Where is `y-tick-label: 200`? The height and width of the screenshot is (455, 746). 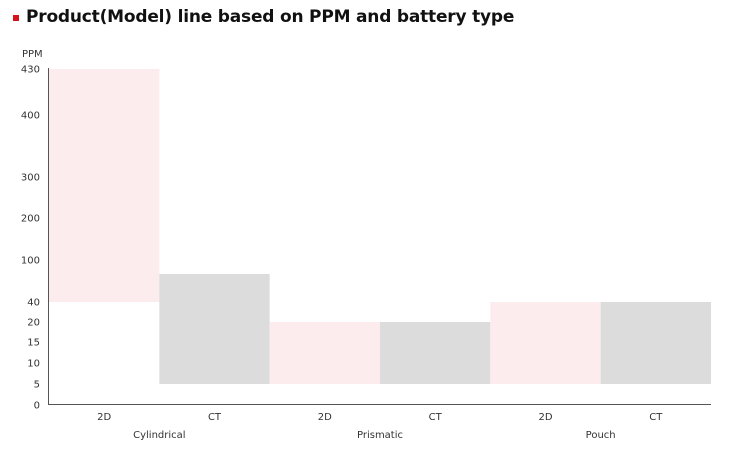
y-tick-label: 200 is located at coordinates (30, 219).